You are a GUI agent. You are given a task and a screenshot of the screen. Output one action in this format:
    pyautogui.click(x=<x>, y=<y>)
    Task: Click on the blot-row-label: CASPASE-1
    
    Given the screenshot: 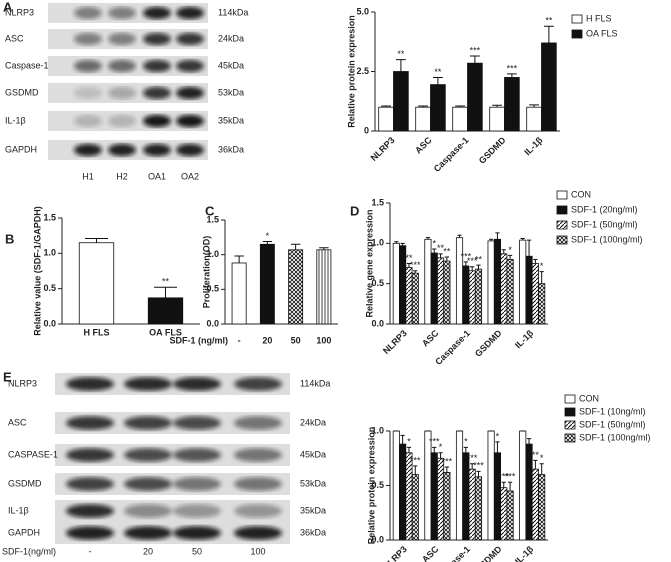 What is the action you would take?
    pyautogui.click(x=33, y=454)
    